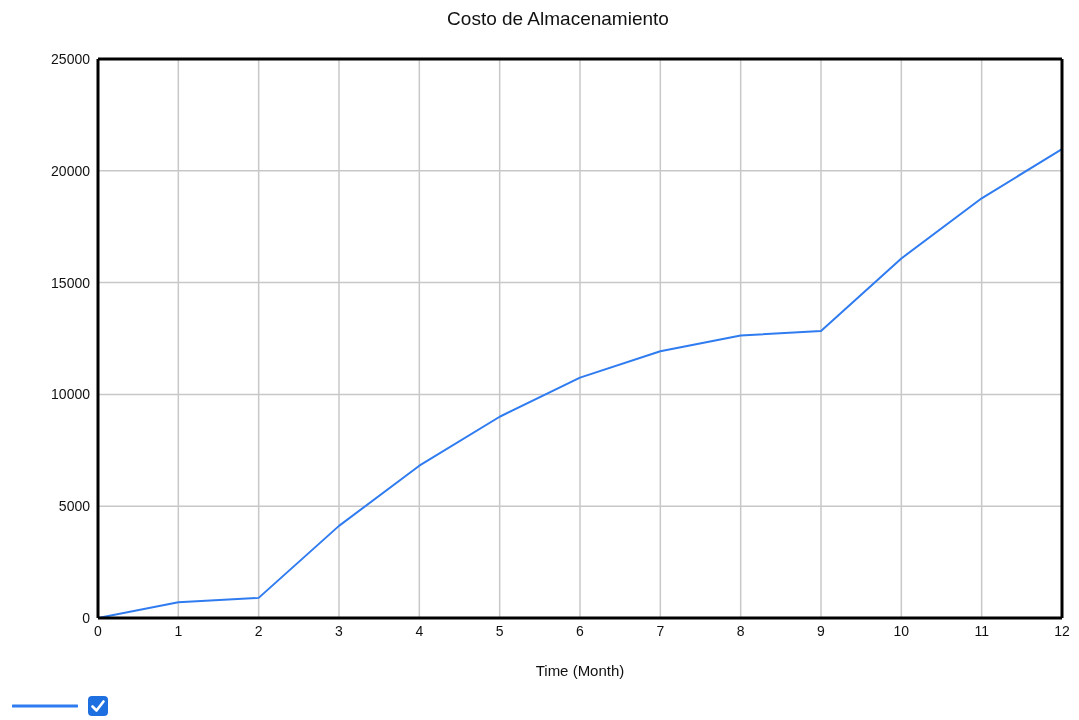 This screenshot has width=1079, height=720. Describe the element at coordinates (580, 670) in the screenshot. I see `x-axis-title: Time (Month)` at that location.